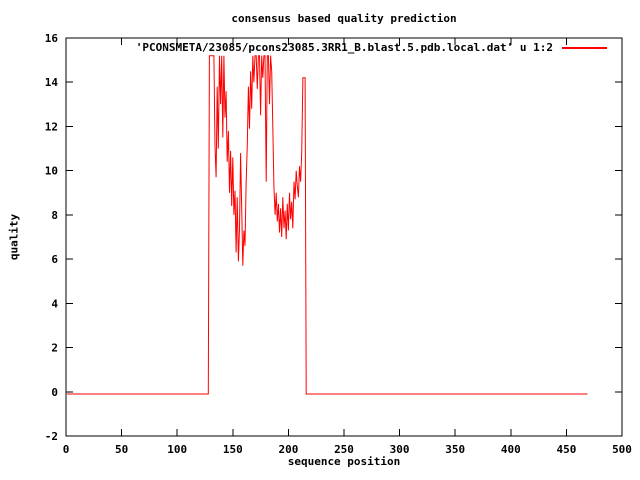 This screenshot has width=640, height=480. Describe the element at coordinates (54, 215) in the screenshot. I see `y-tick-label: 8` at that location.